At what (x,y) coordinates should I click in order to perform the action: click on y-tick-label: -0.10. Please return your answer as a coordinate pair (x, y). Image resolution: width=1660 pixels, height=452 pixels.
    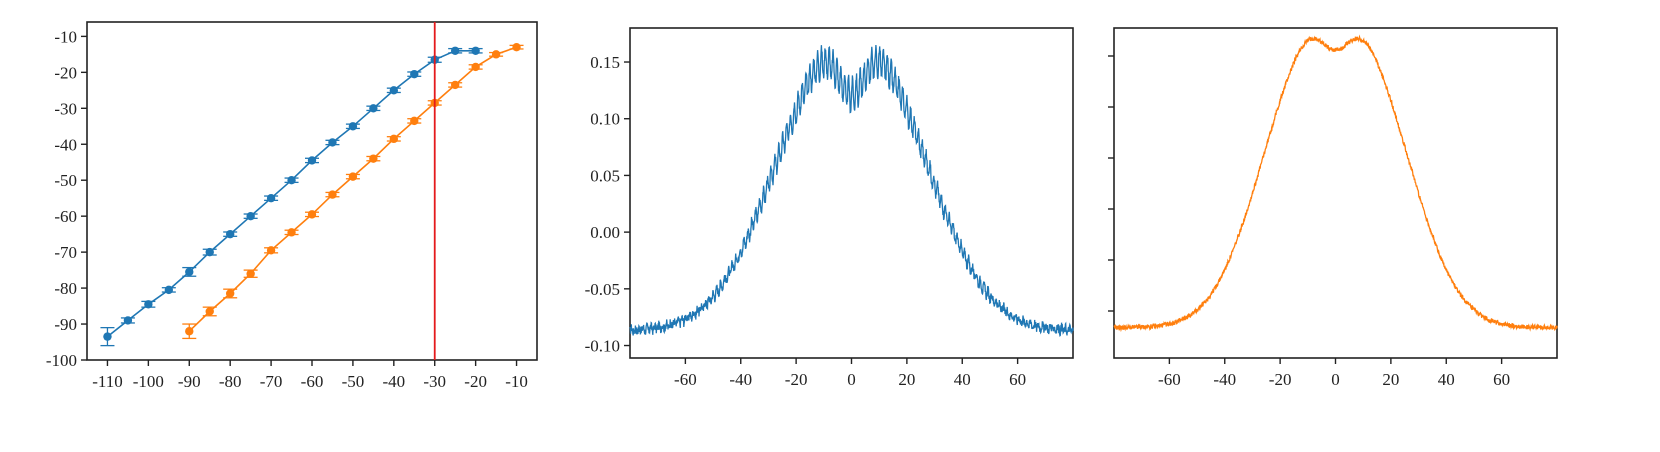
    Looking at the image, I should click on (602, 346).